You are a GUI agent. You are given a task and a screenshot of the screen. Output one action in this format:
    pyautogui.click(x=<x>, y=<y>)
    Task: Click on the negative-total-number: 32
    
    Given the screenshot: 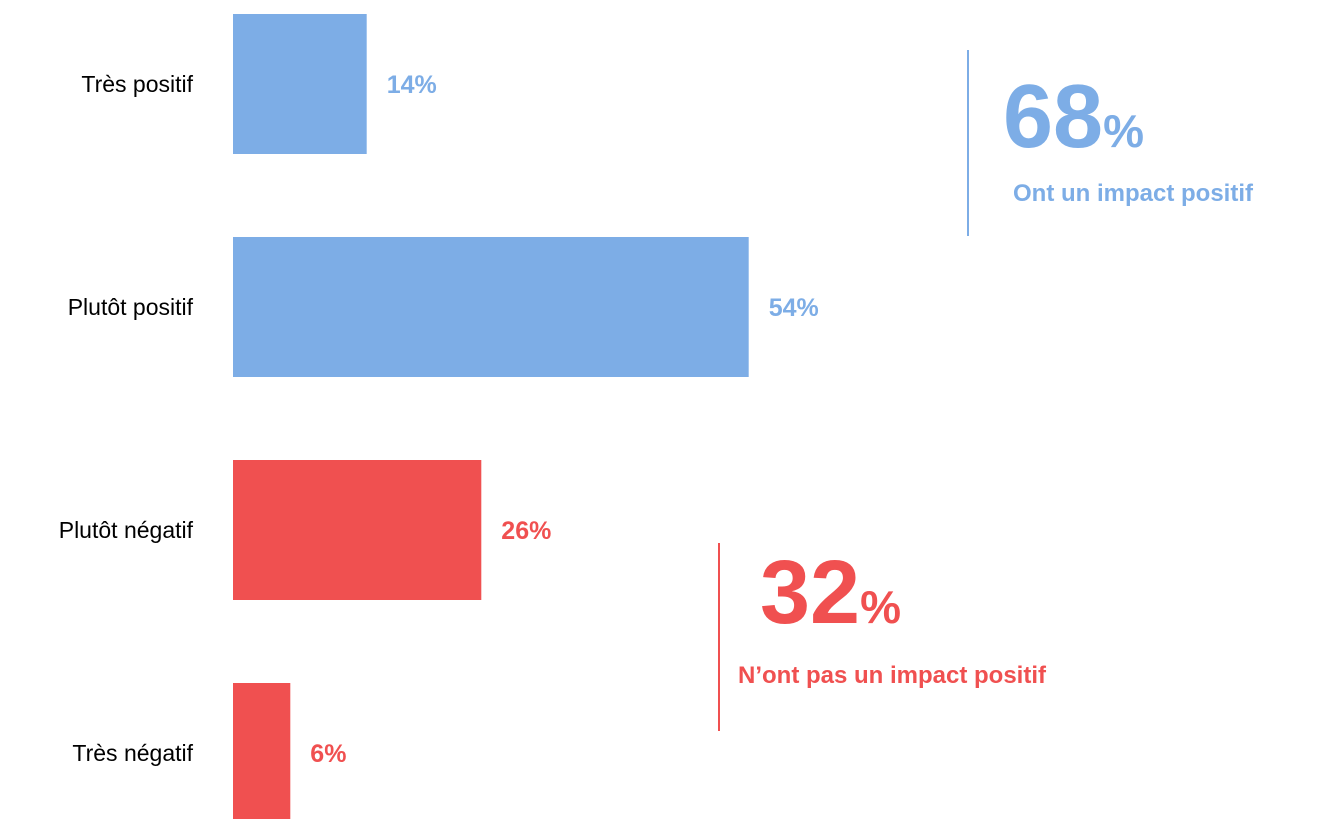 What is the action you would take?
    pyautogui.click(x=810, y=593)
    